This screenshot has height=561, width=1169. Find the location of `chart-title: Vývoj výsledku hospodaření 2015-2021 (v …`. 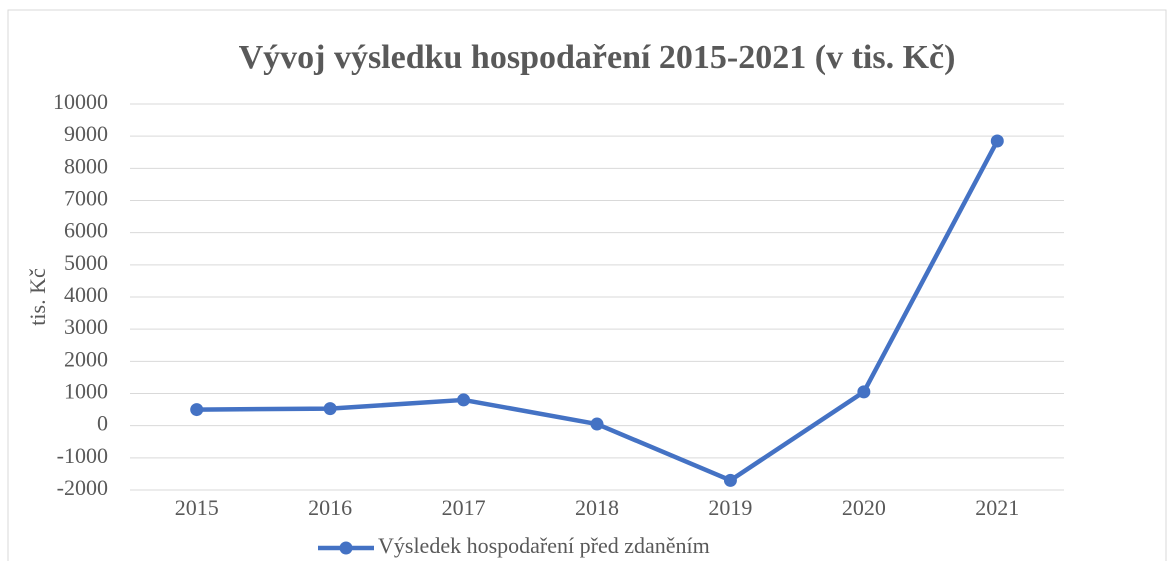

chart-title: Vývoj výsledku hospodaření 2015-2021 (v … is located at coordinates (597, 57).